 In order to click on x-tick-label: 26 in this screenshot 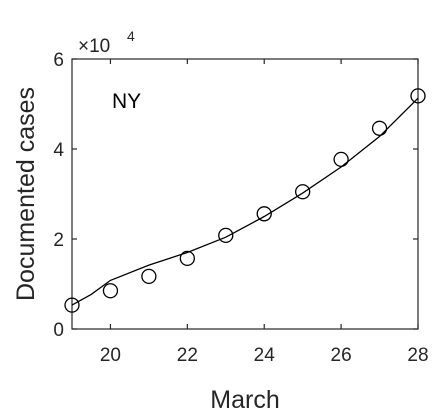, I will do `click(341, 355)`.